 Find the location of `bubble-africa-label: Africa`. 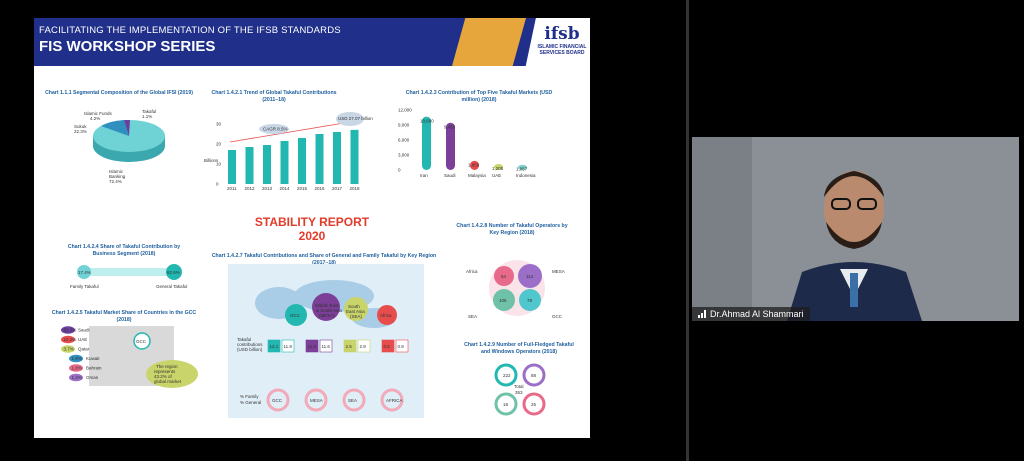

bubble-africa-label: Africa is located at coordinates (386, 315).